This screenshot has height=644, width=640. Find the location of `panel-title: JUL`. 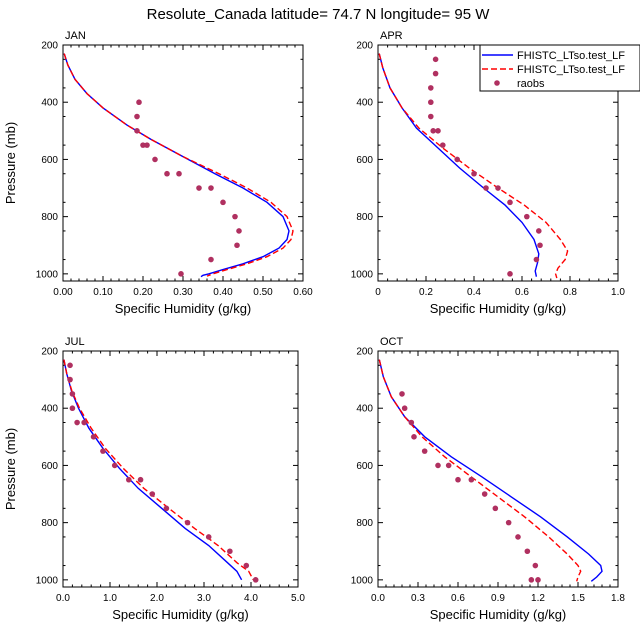

panel-title: JUL is located at coordinates (75, 342).